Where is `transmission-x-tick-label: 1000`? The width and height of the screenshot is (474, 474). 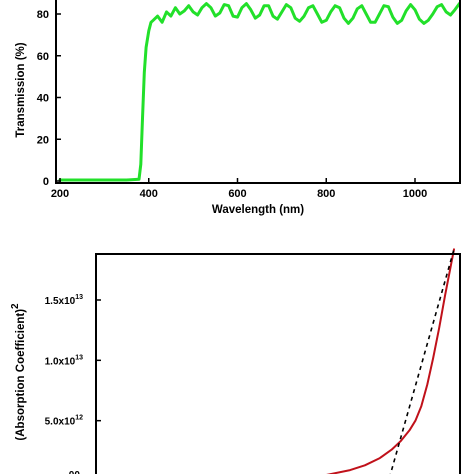 transmission-x-tick-label: 1000 is located at coordinates (415, 194).